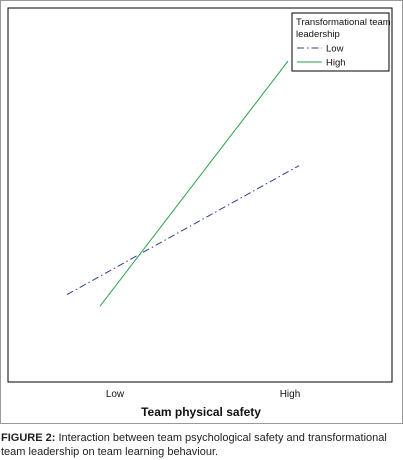 This screenshot has height=460, width=403. I want to click on legend-box, so click(340, 42).